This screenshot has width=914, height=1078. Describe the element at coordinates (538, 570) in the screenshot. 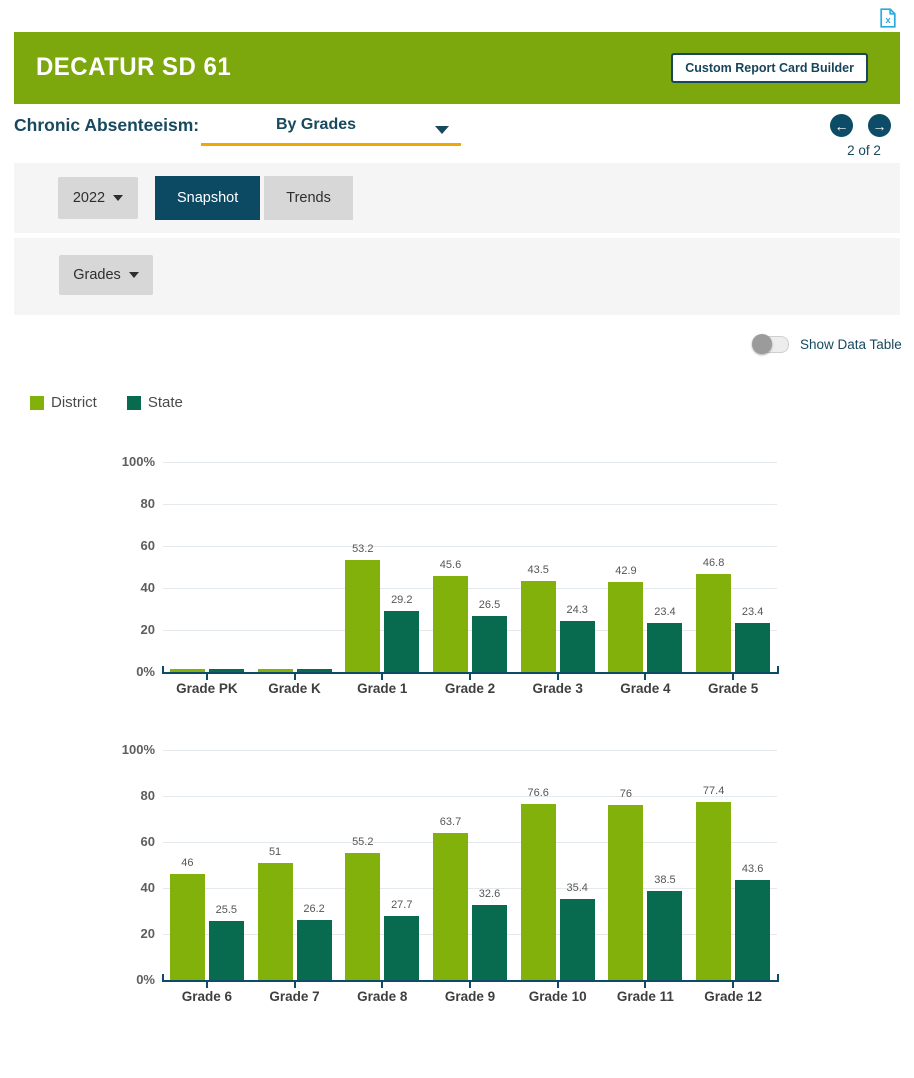

I see `bar-value-label: 43.5` at that location.